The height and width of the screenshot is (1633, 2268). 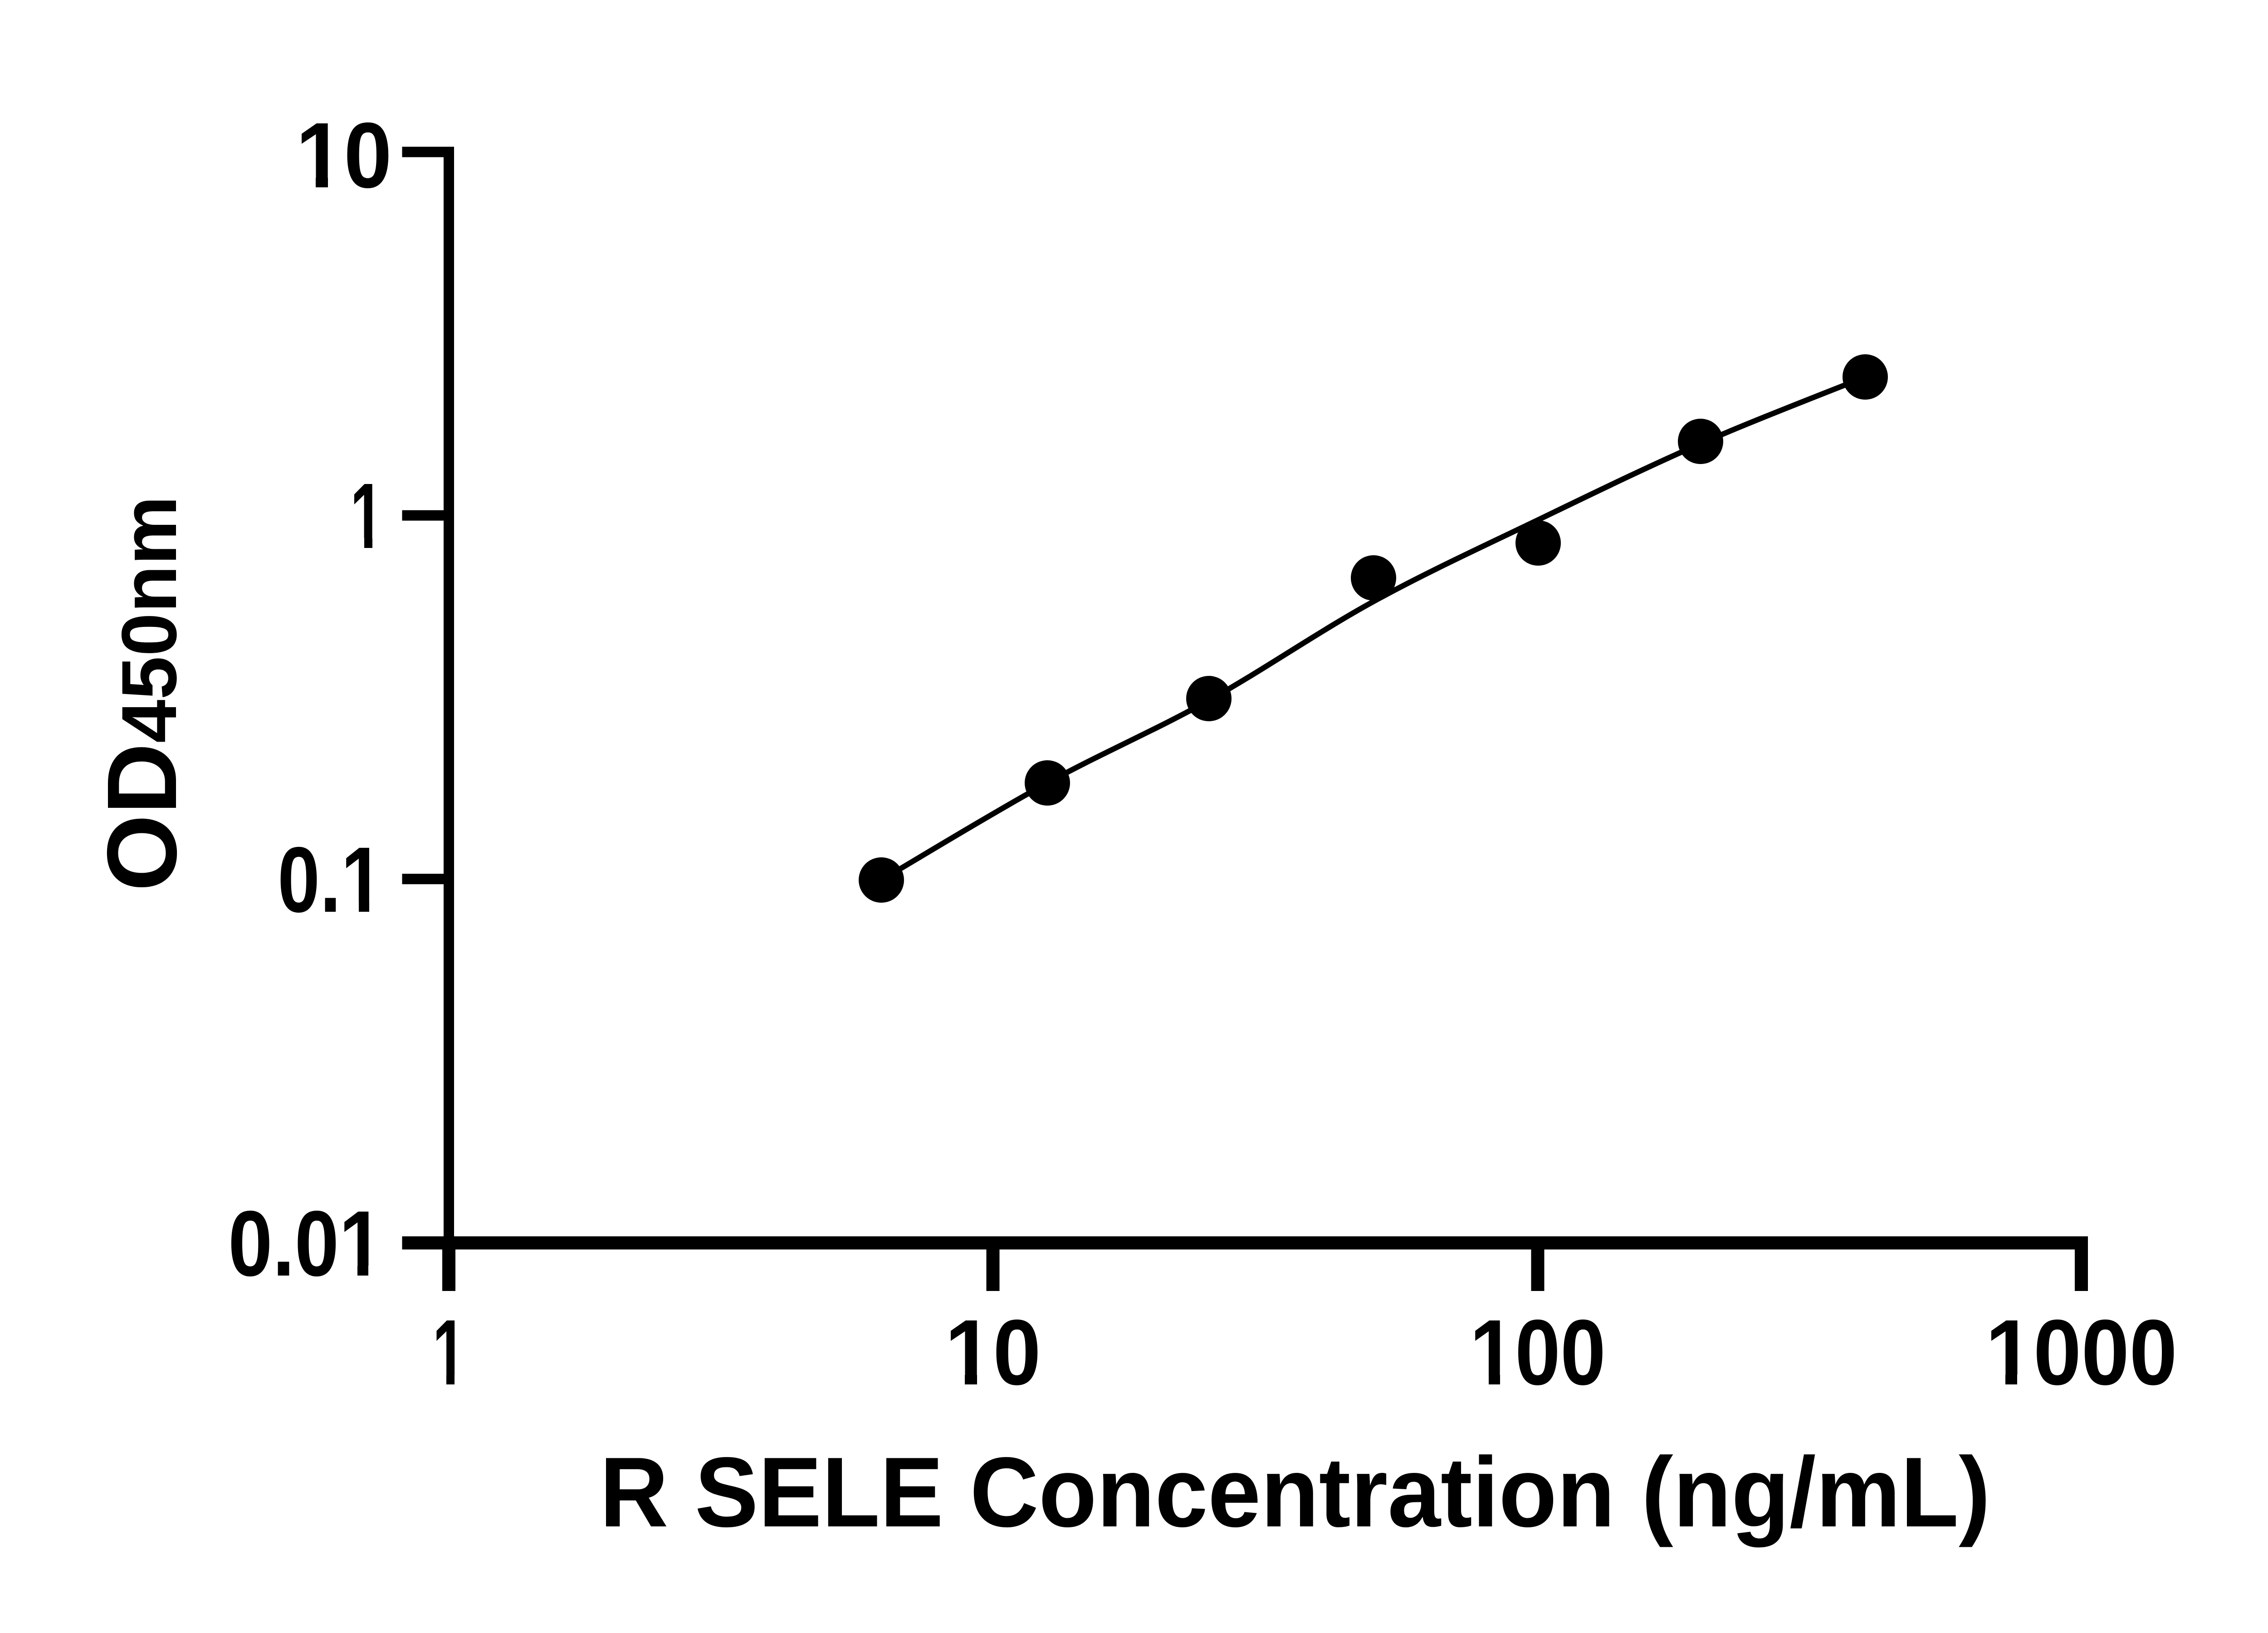 I want to click on svg-text: R SELE Concentration (ng/mL), so click(x=1295, y=1492).